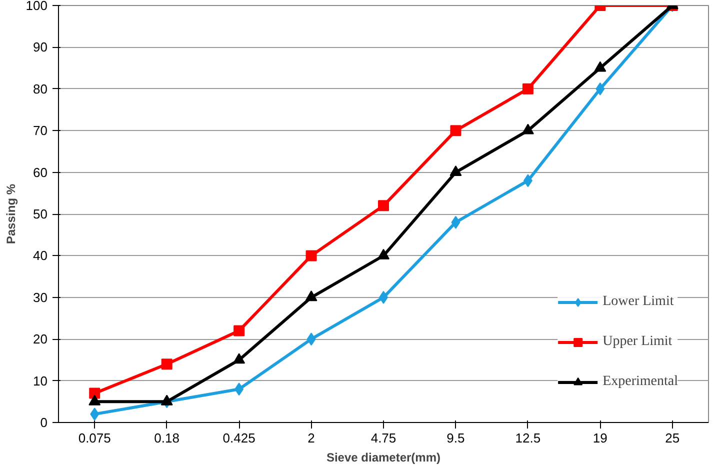 This screenshot has height=467, width=713. I want to click on x-tick-label: 25, so click(672, 438).